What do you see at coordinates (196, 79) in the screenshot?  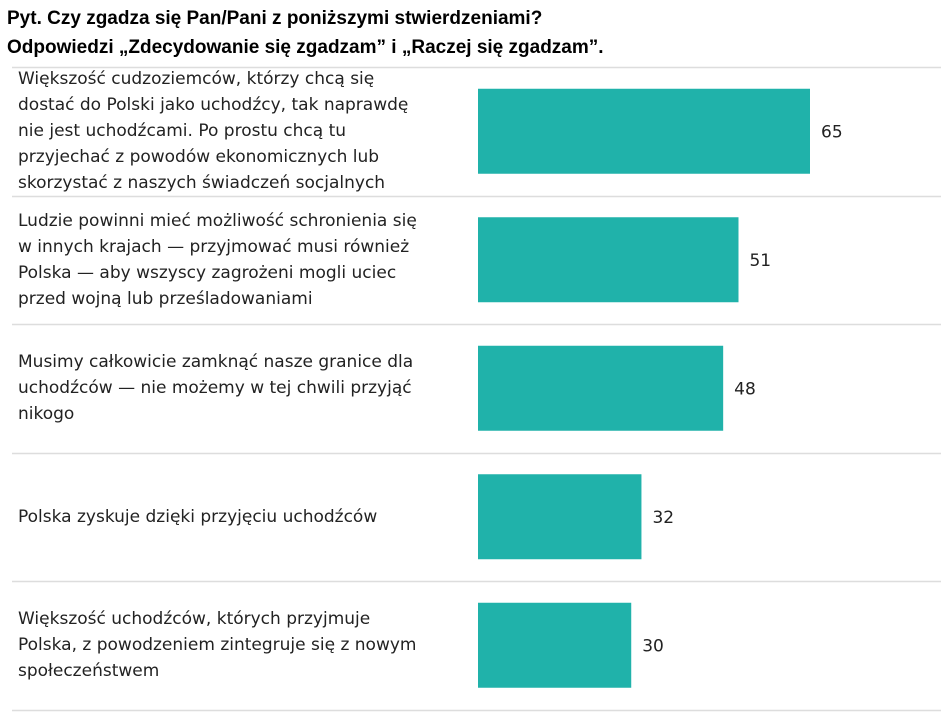 I see `category-label-line: Większość cudzoziemców, którzy chcą się` at bounding box center [196, 79].